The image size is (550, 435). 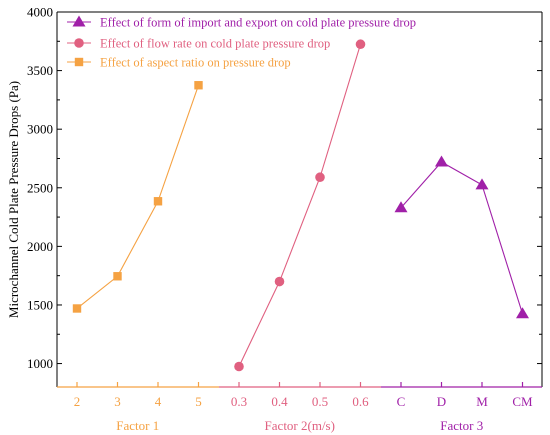 I want to click on x-tick-label: 0.4, so click(x=279, y=401).